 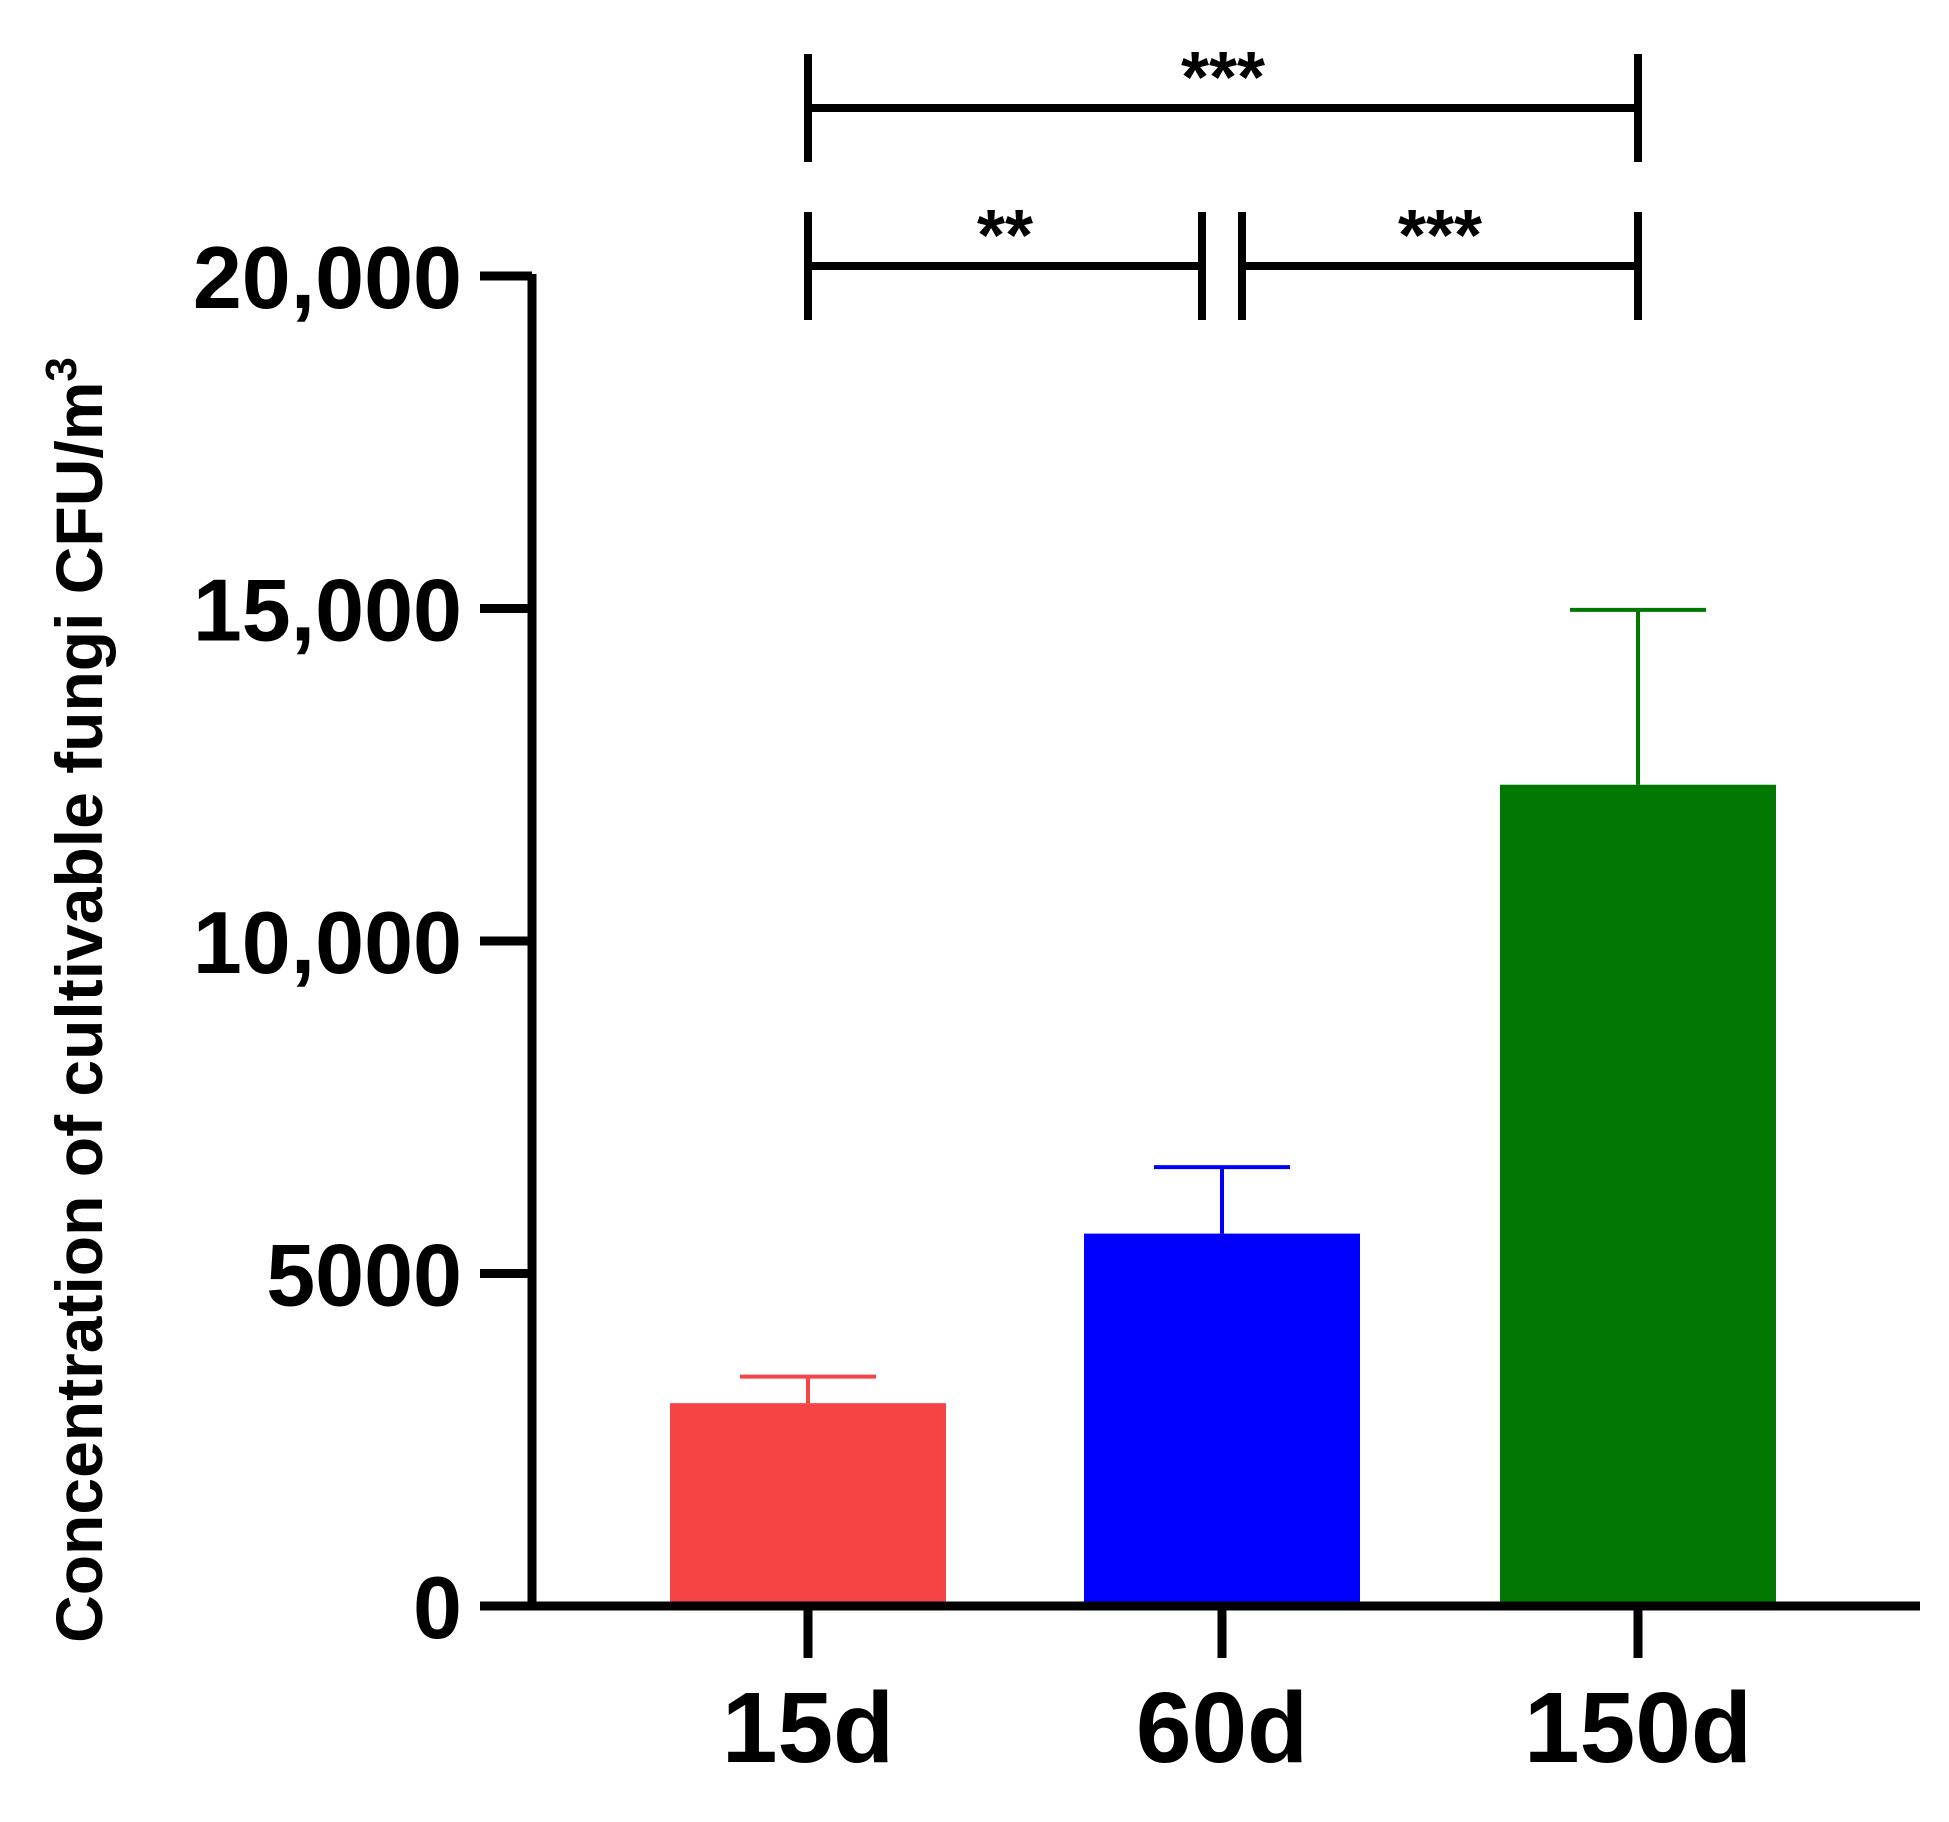 What do you see at coordinates (327, 610) in the screenshot?
I see `y-tick-label-15,000: 15,000` at bounding box center [327, 610].